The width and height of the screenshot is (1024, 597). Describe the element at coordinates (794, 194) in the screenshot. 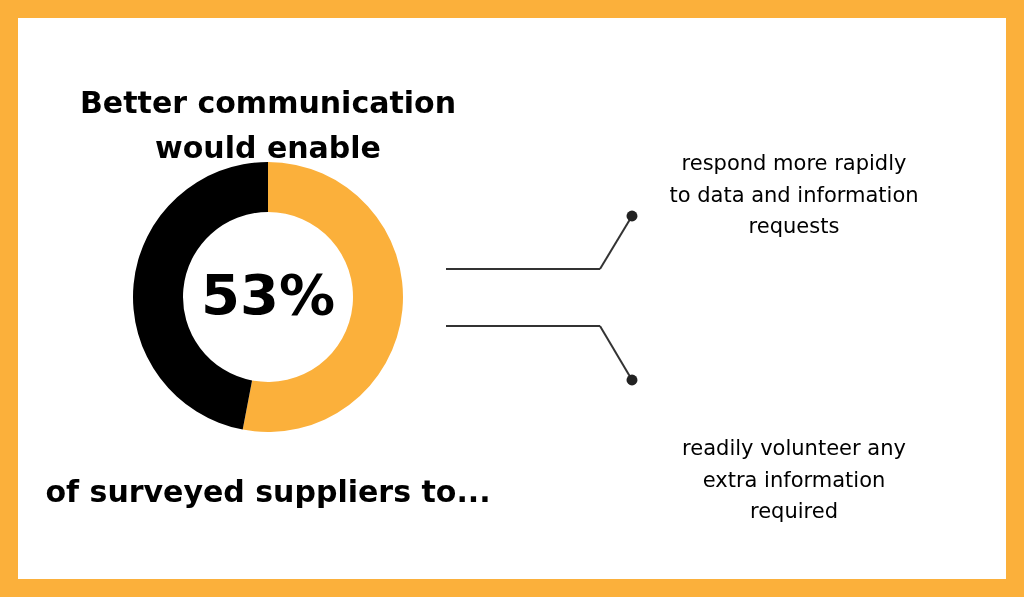

I see `text: respond more rapidly to data and information requests` at that location.